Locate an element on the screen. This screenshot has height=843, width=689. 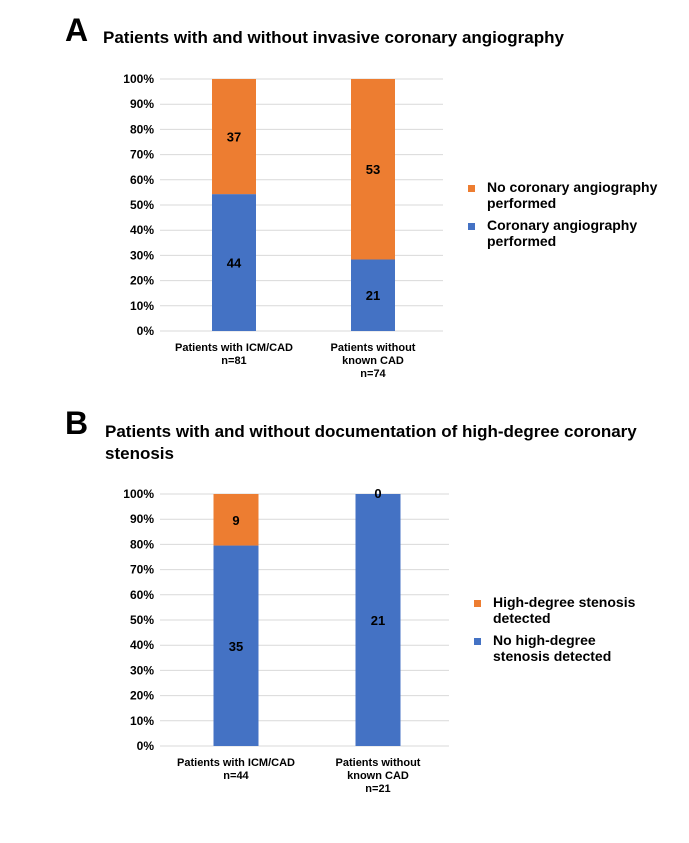
legend-label: High-degree stenosis is located at coordinates (564, 602).